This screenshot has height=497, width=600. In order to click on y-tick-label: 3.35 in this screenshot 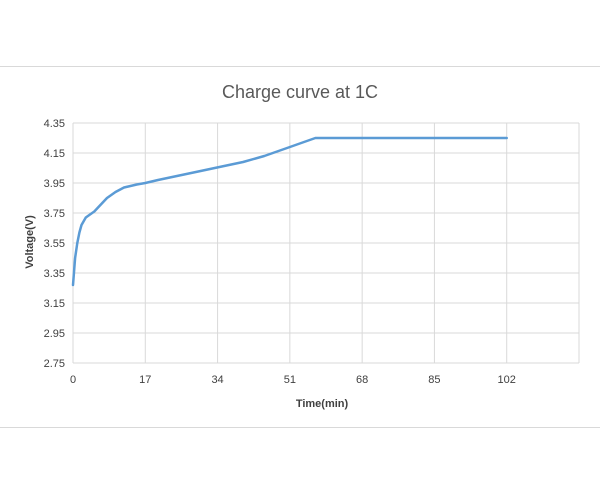, I will do `click(54, 274)`.